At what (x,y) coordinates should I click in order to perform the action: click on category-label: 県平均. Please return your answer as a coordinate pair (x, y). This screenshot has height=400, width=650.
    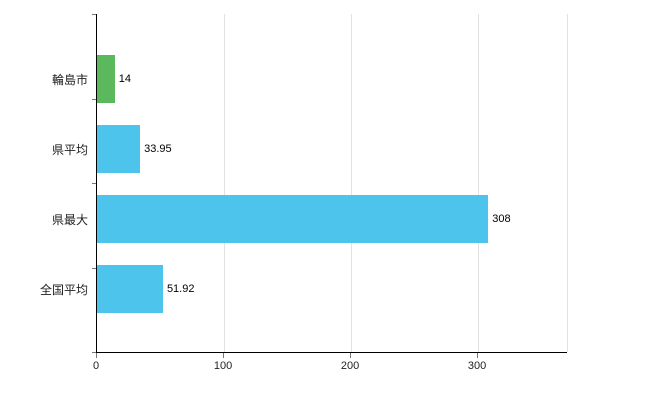
    Looking at the image, I should click on (69, 149).